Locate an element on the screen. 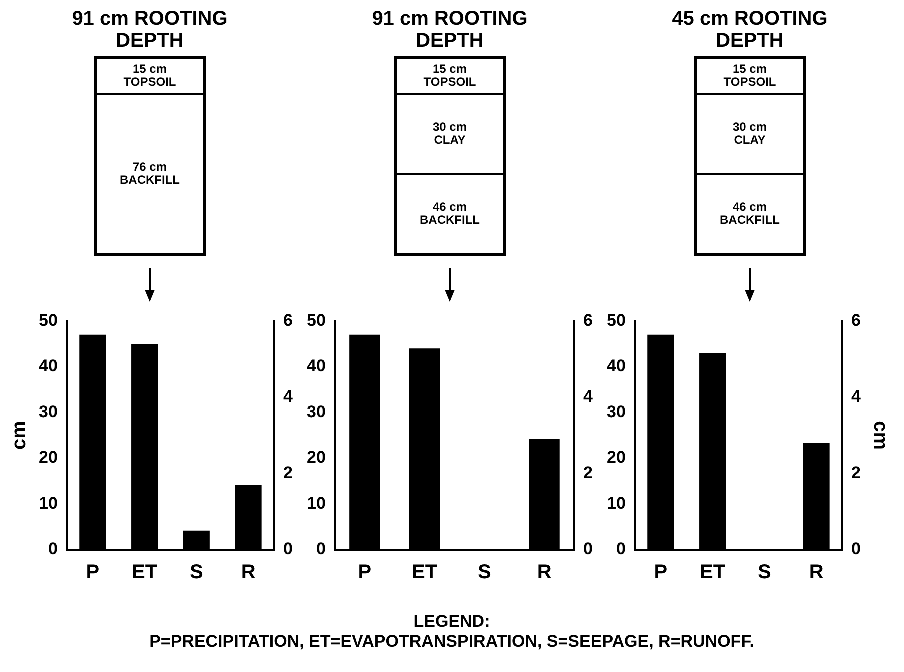 This screenshot has height=672, width=904. y-axis-title: cm is located at coordinates (19, 435).